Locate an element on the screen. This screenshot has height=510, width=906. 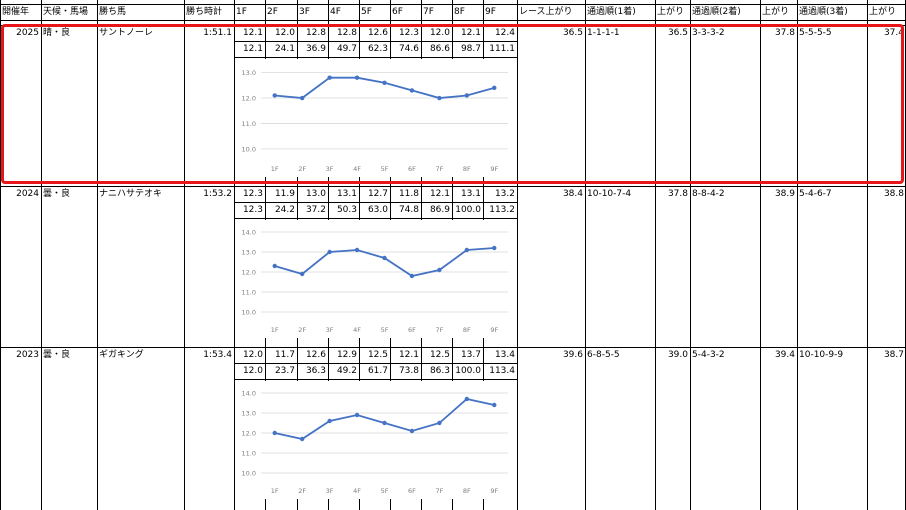
race-winner: ナニハサテオキ is located at coordinates (131, 194).